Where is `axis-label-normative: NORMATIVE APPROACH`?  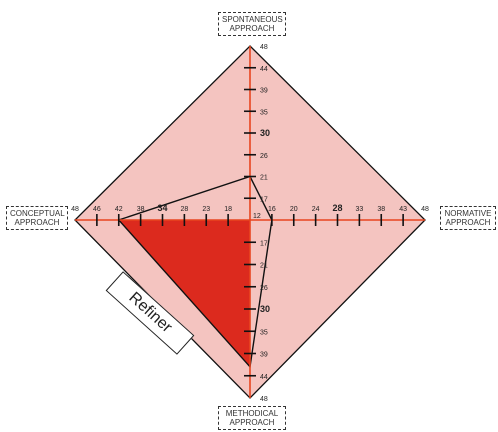
axis-label-normative: NORMATIVE APPROACH is located at coordinates (468, 218).